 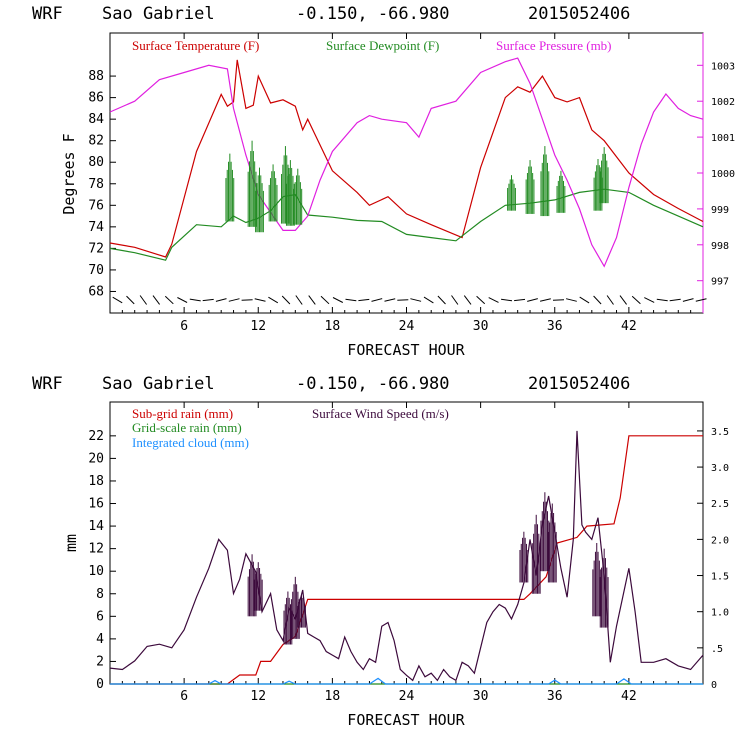 What do you see at coordinates (720, 210) in the screenshot?
I see `y2-tick-label: 999` at bounding box center [720, 210].